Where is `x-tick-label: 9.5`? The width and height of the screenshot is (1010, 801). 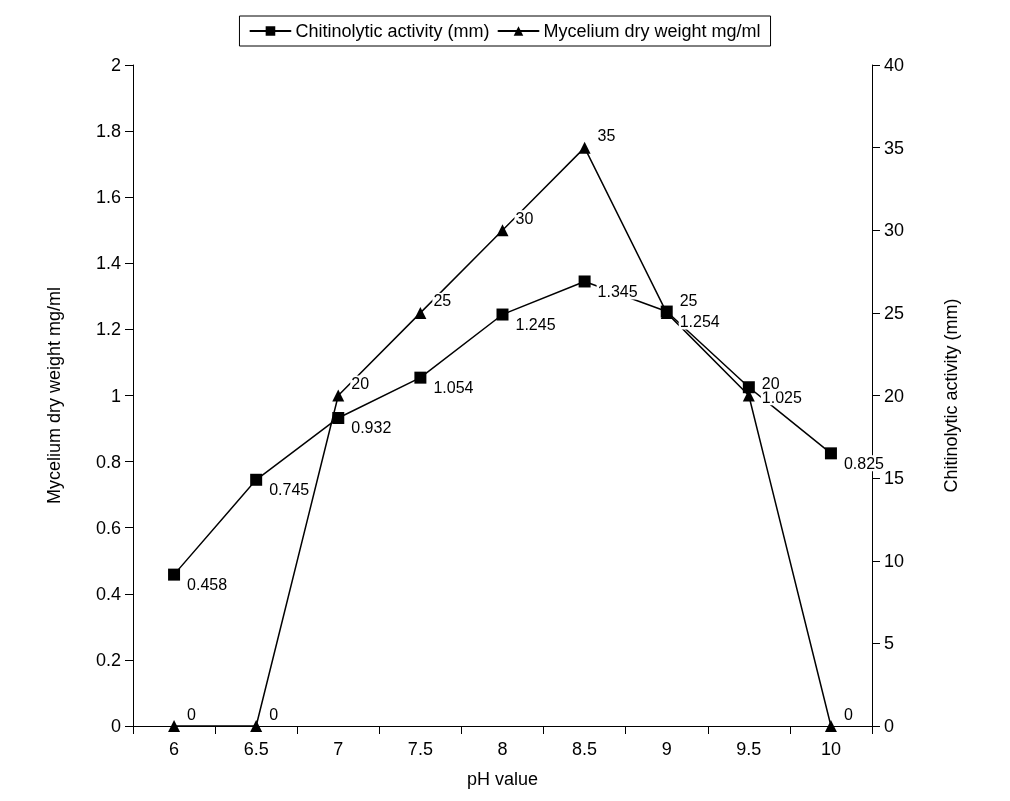 x-tick-label: 9.5 is located at coordinates (749, 749).